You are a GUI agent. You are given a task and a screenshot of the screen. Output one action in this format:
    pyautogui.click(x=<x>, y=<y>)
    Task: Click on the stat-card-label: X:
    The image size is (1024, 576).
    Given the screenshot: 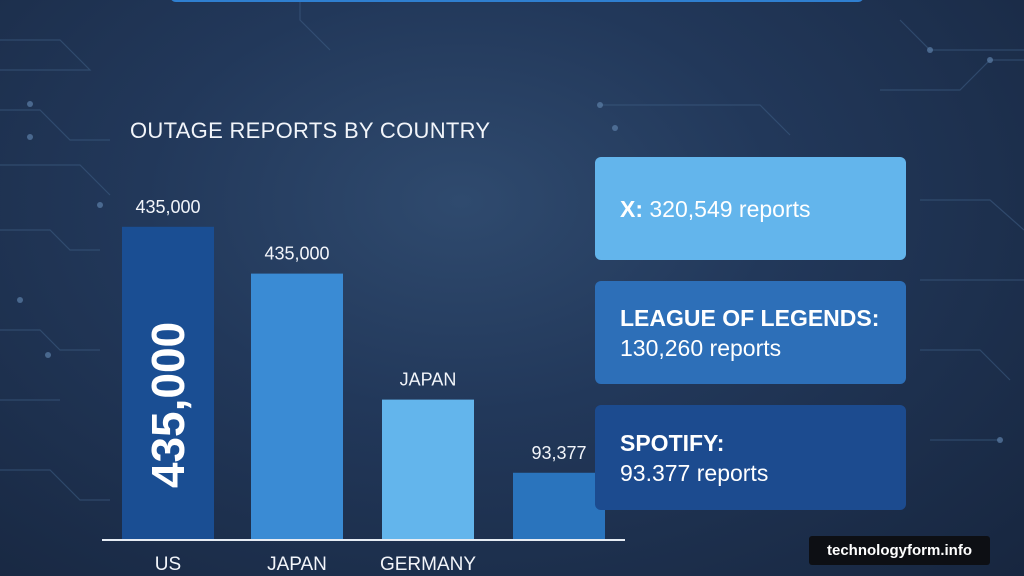 What is the action you would take?
    pyautogui.click(x=631, y=208)
    